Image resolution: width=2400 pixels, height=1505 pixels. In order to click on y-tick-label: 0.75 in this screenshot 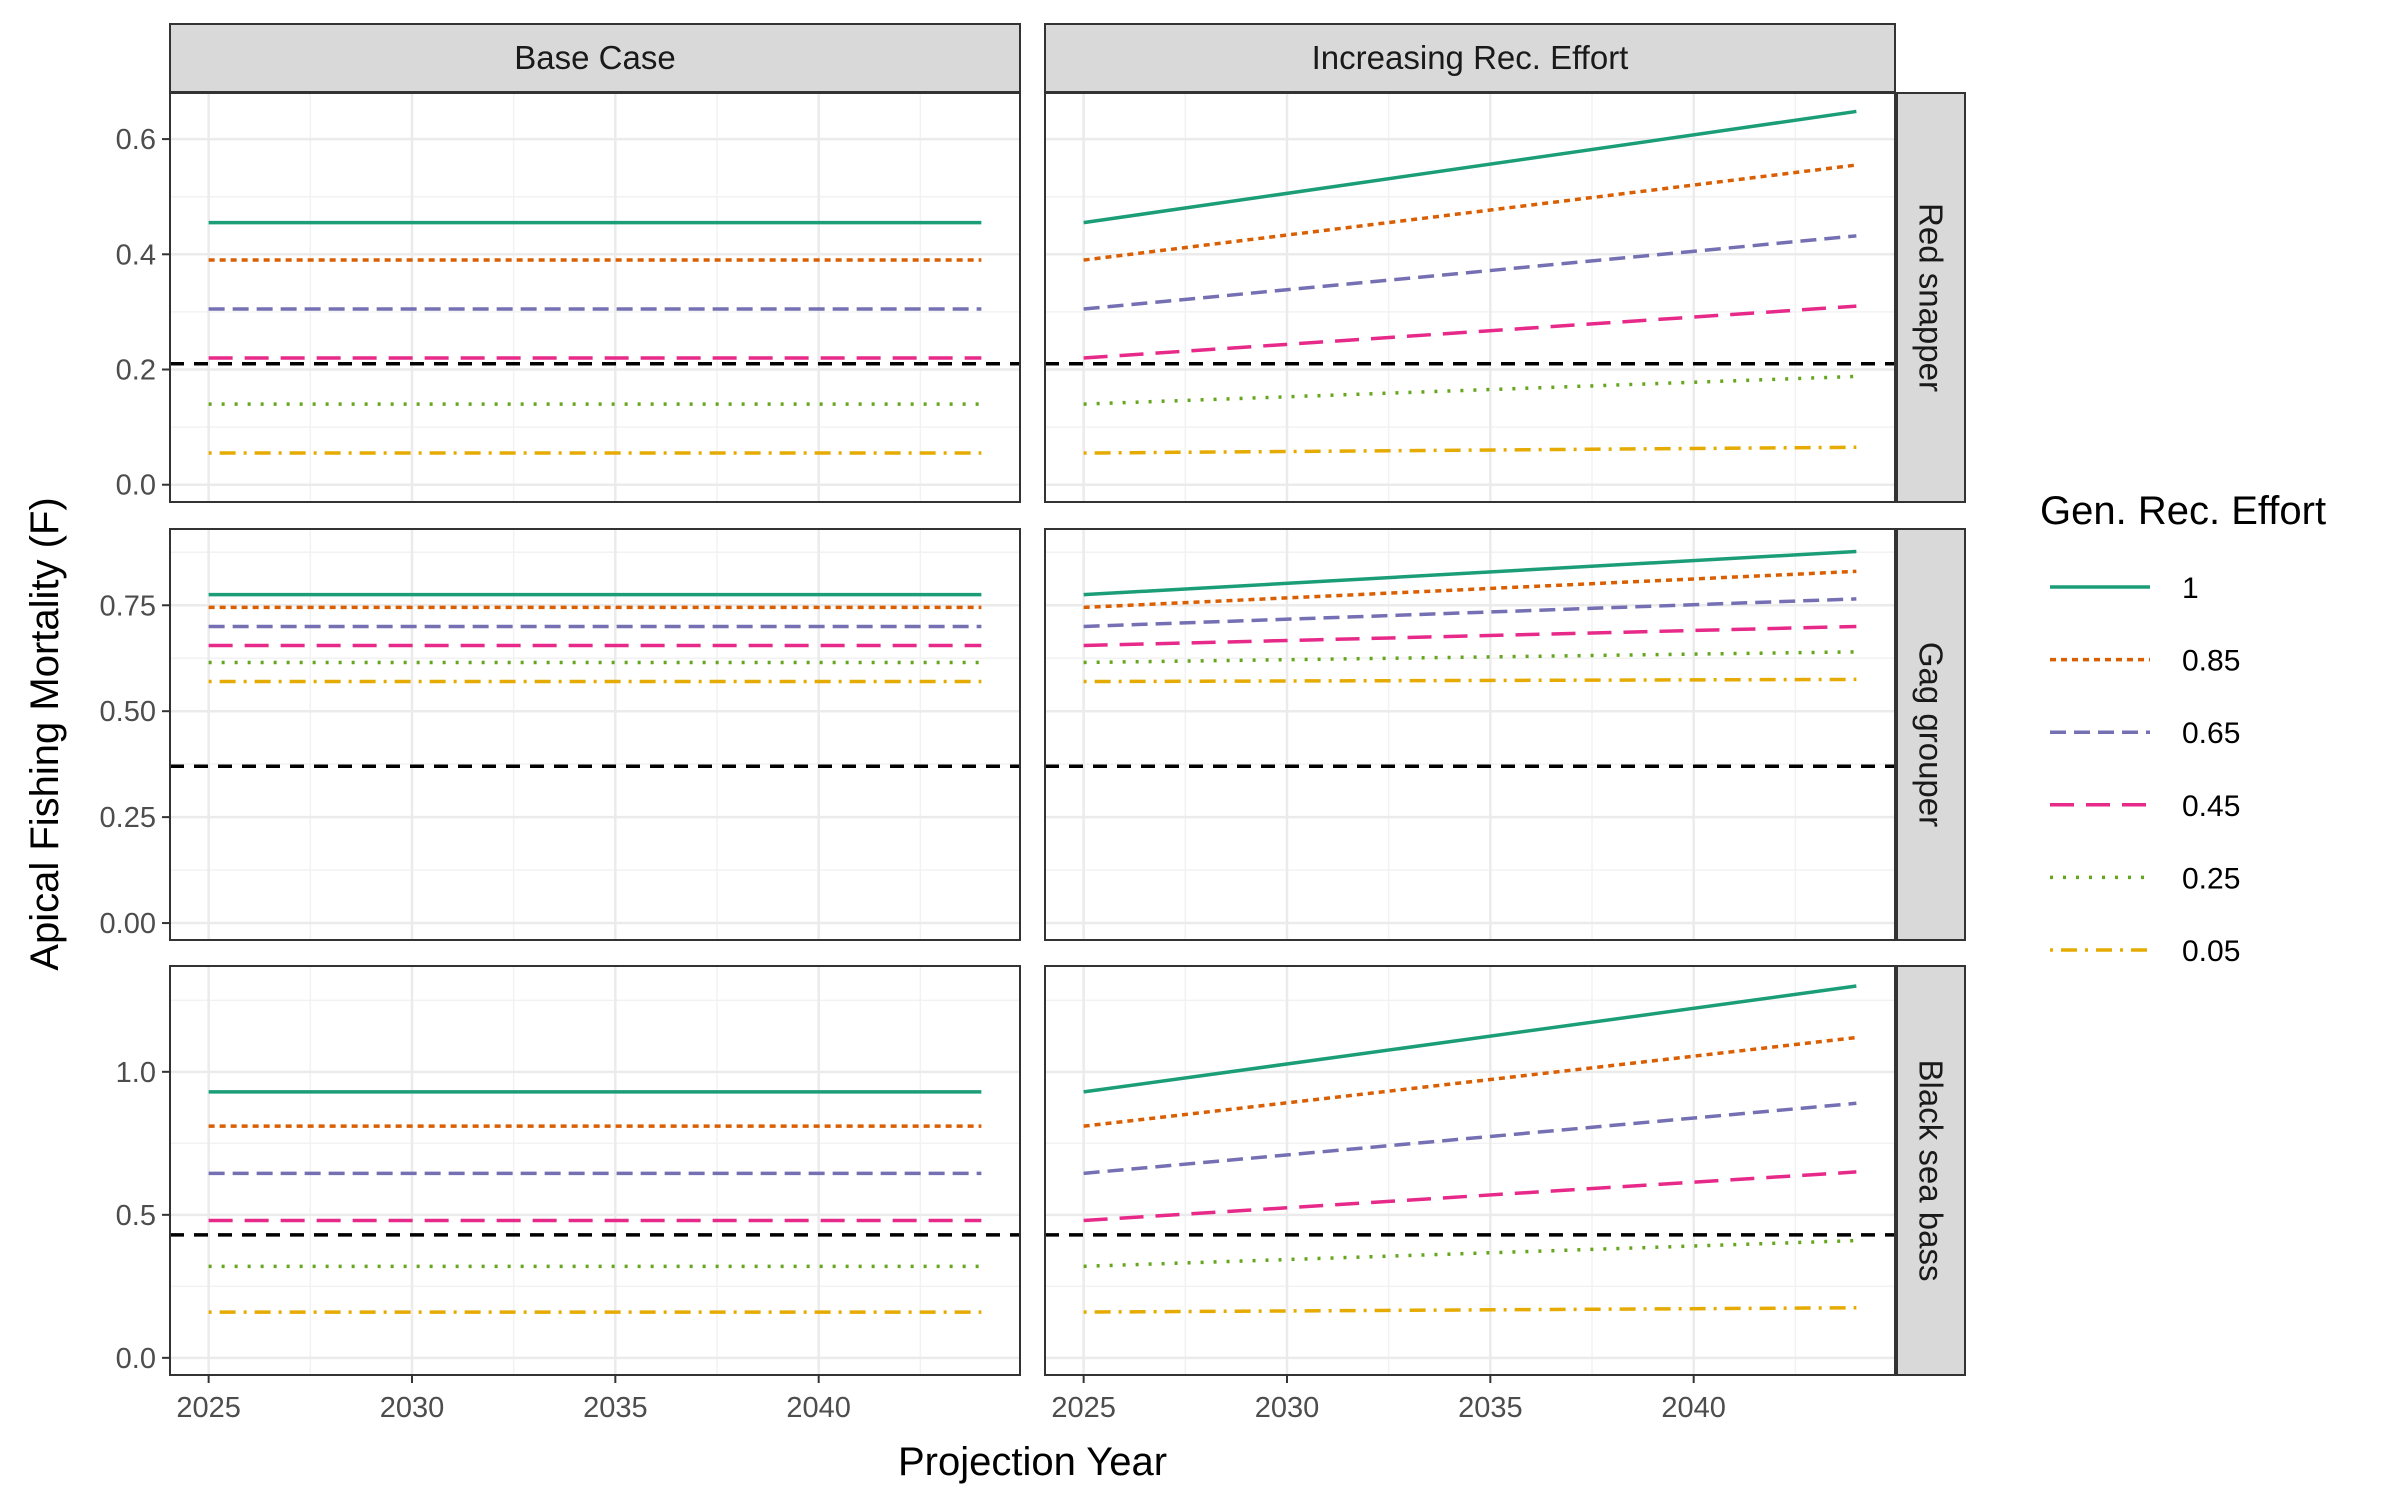, I will do `click(128, 606)`.